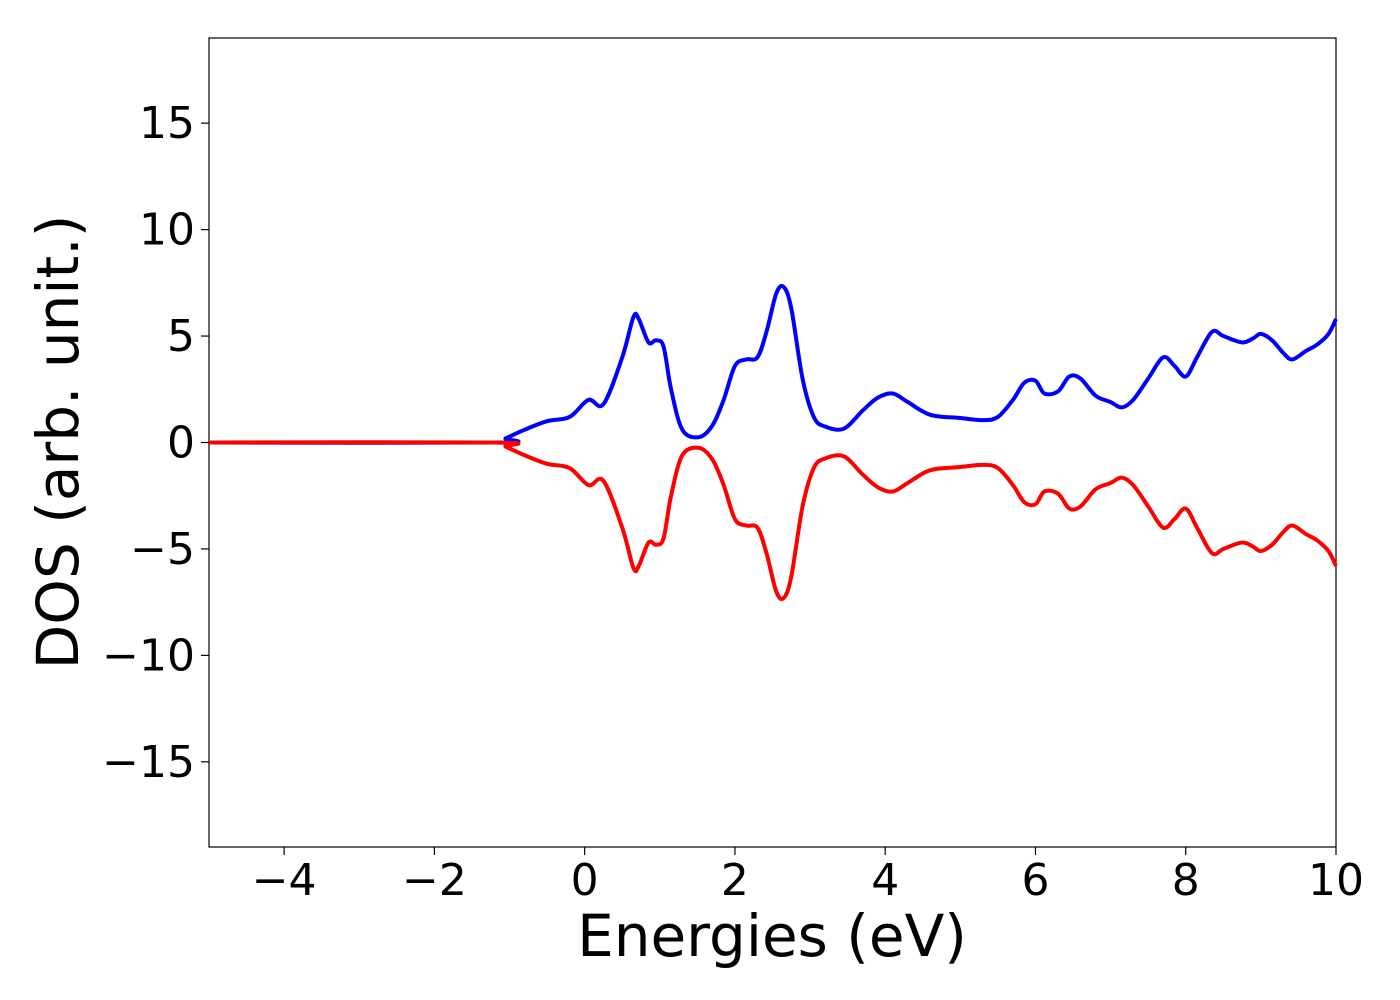  What do you see at coordinates (284, 880) in the screenshot?
I see `x-tick-label: −4` at bounding box center [284, 880].